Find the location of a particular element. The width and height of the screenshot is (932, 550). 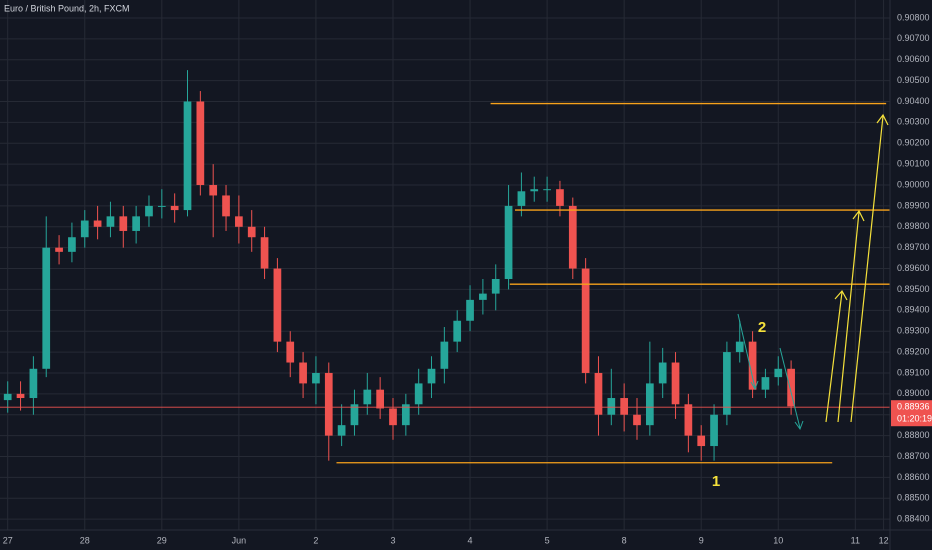

chart-title: Euro / British Pound, 2h, FXCM is located at coordinates (67, 8).